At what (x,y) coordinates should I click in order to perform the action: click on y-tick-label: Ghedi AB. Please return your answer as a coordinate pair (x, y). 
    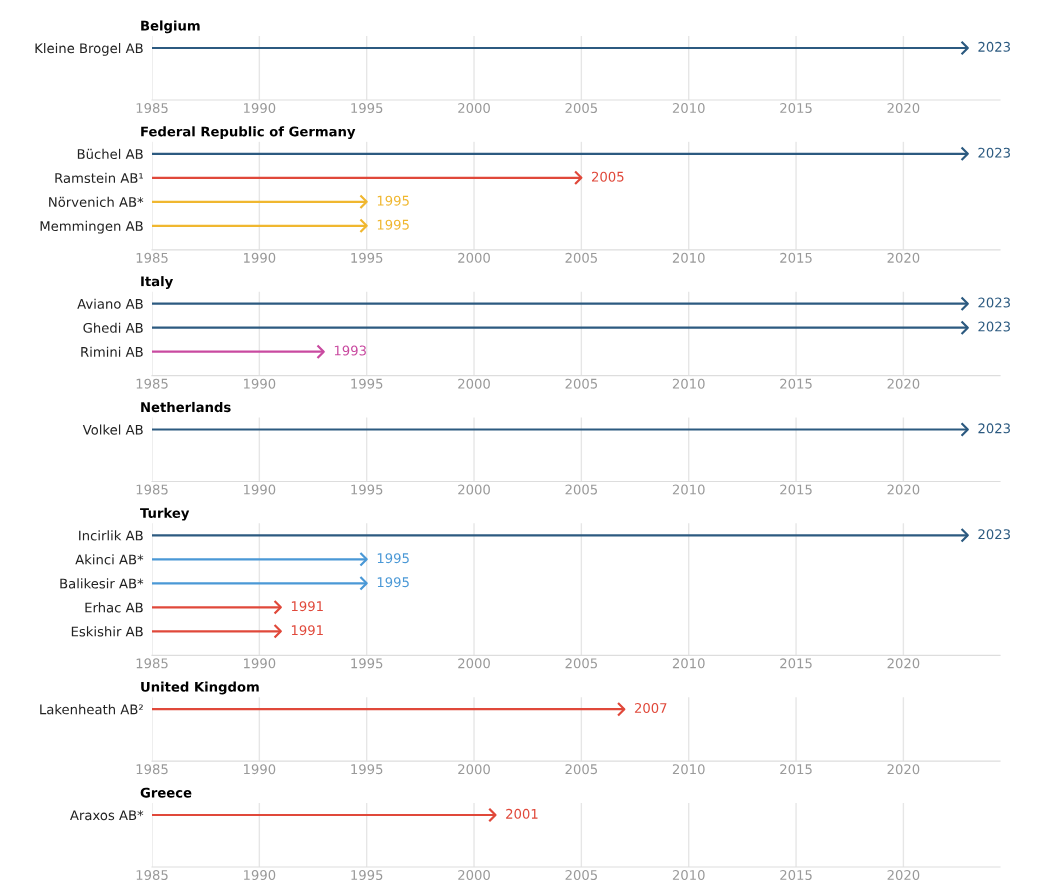
    Looking at the image, I should click on (113, 327).